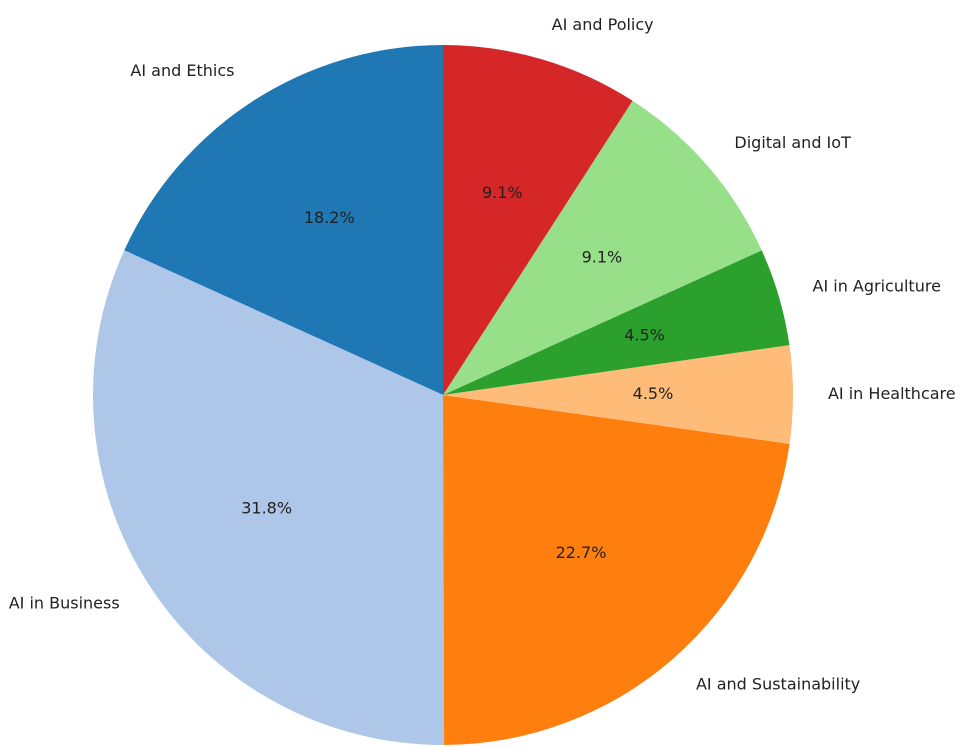 The width and height of the screenshot is (970, 747). What do you see at coordinates (792, 142) in the screenshot?
I see `slice-label: Digital and IoT` at bounding box center [792, 142].